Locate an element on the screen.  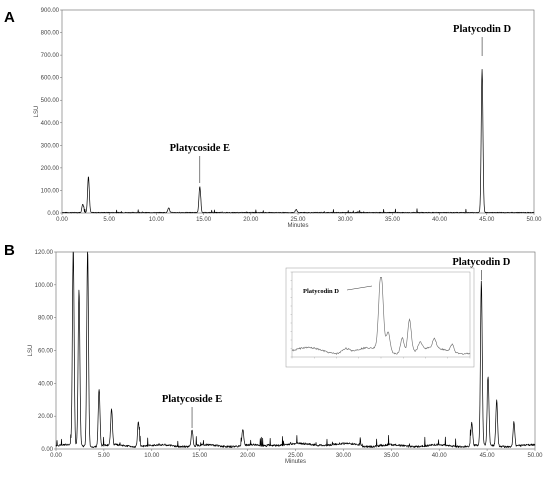
y-tick-label: 800.00 is located at coordinates (50, 34).